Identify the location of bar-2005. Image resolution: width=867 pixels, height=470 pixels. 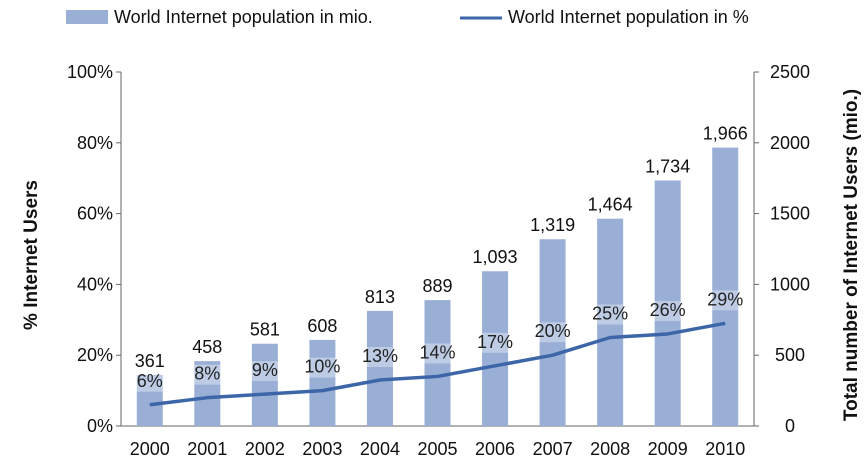
(437, 363).